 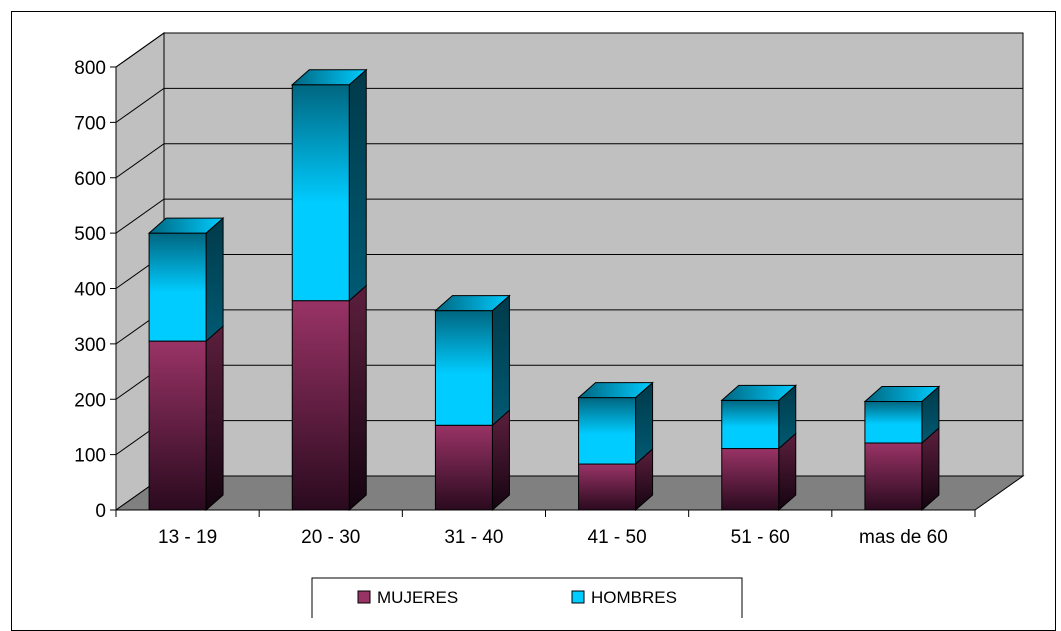 I want to click on x-category-label: 51 - 60, so click(x=760, y=537).